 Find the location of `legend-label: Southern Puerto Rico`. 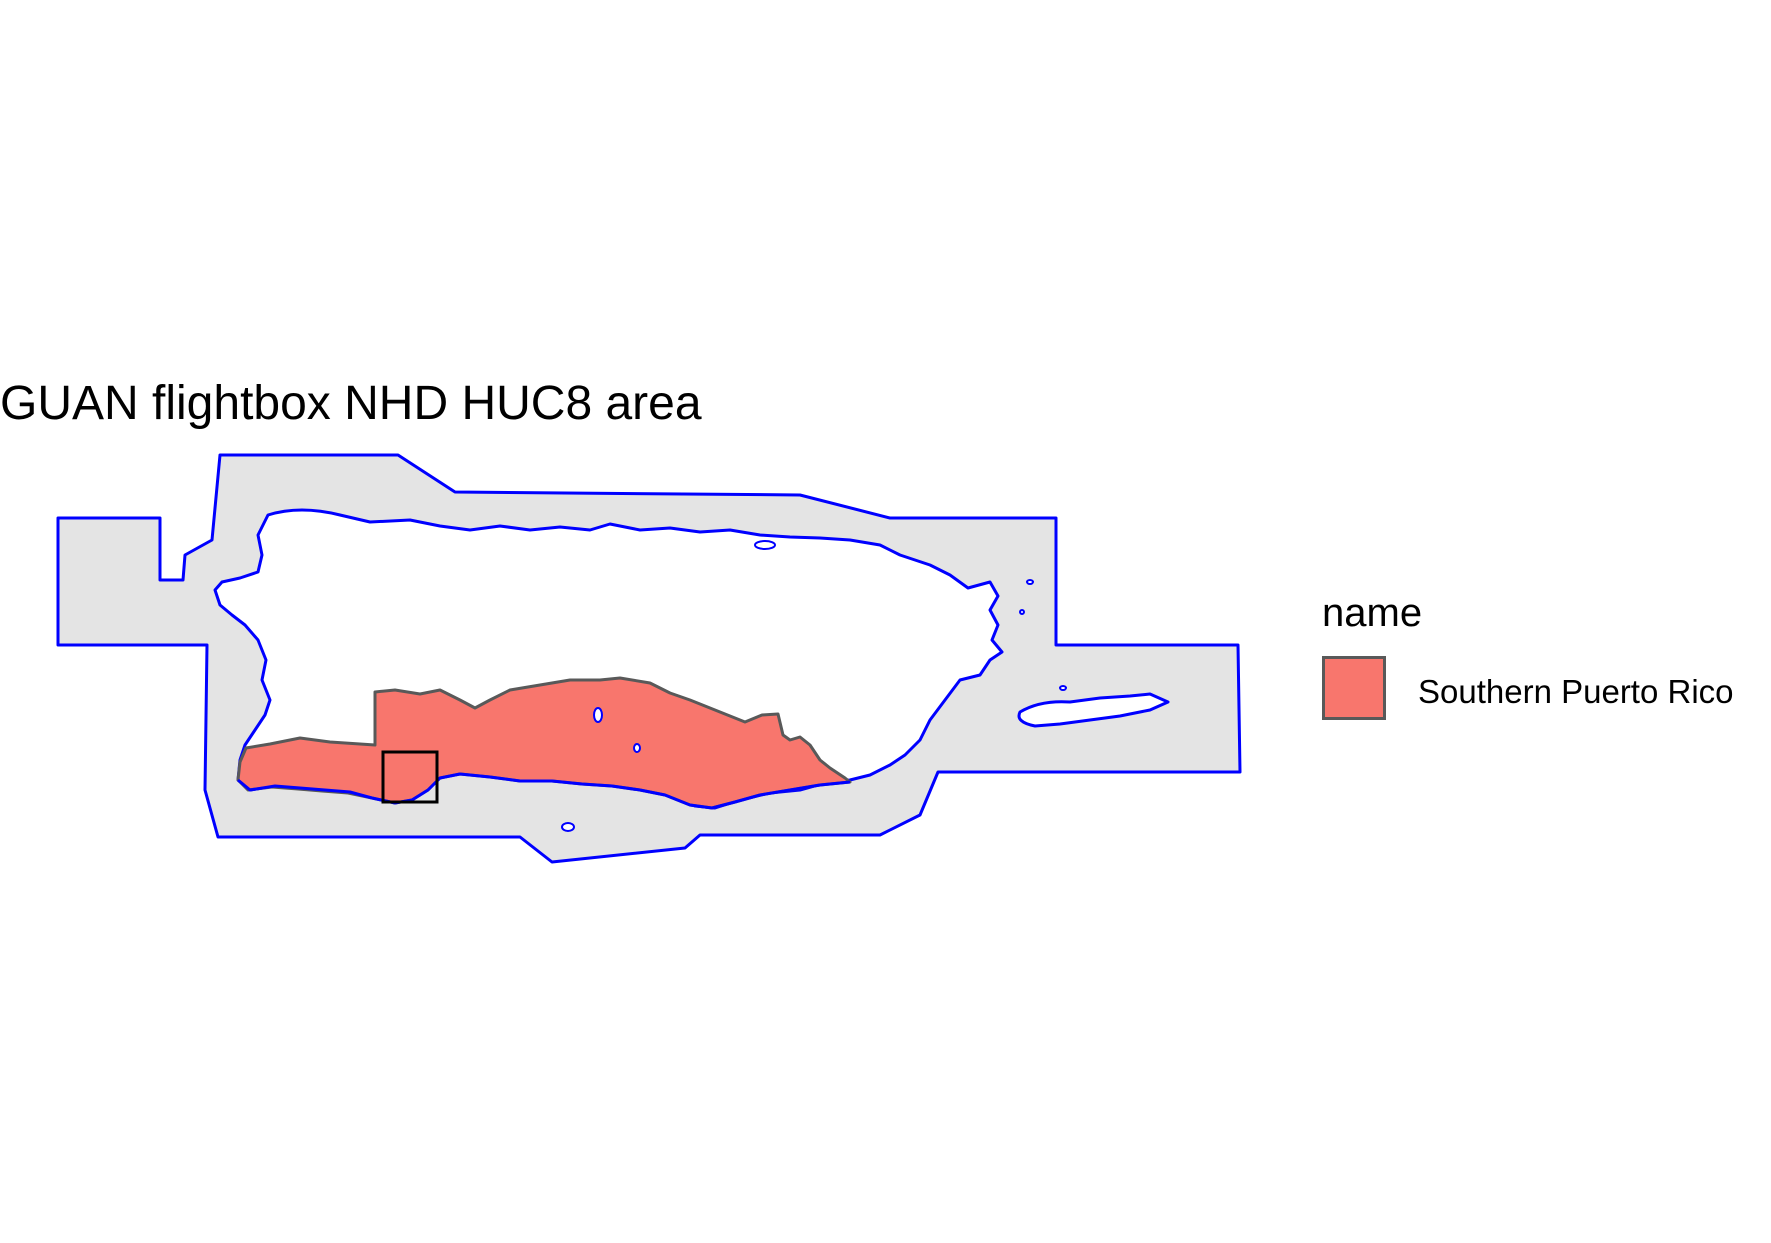

legend-label: Southern Puerto Rico is located at coordinates (1576, 691).